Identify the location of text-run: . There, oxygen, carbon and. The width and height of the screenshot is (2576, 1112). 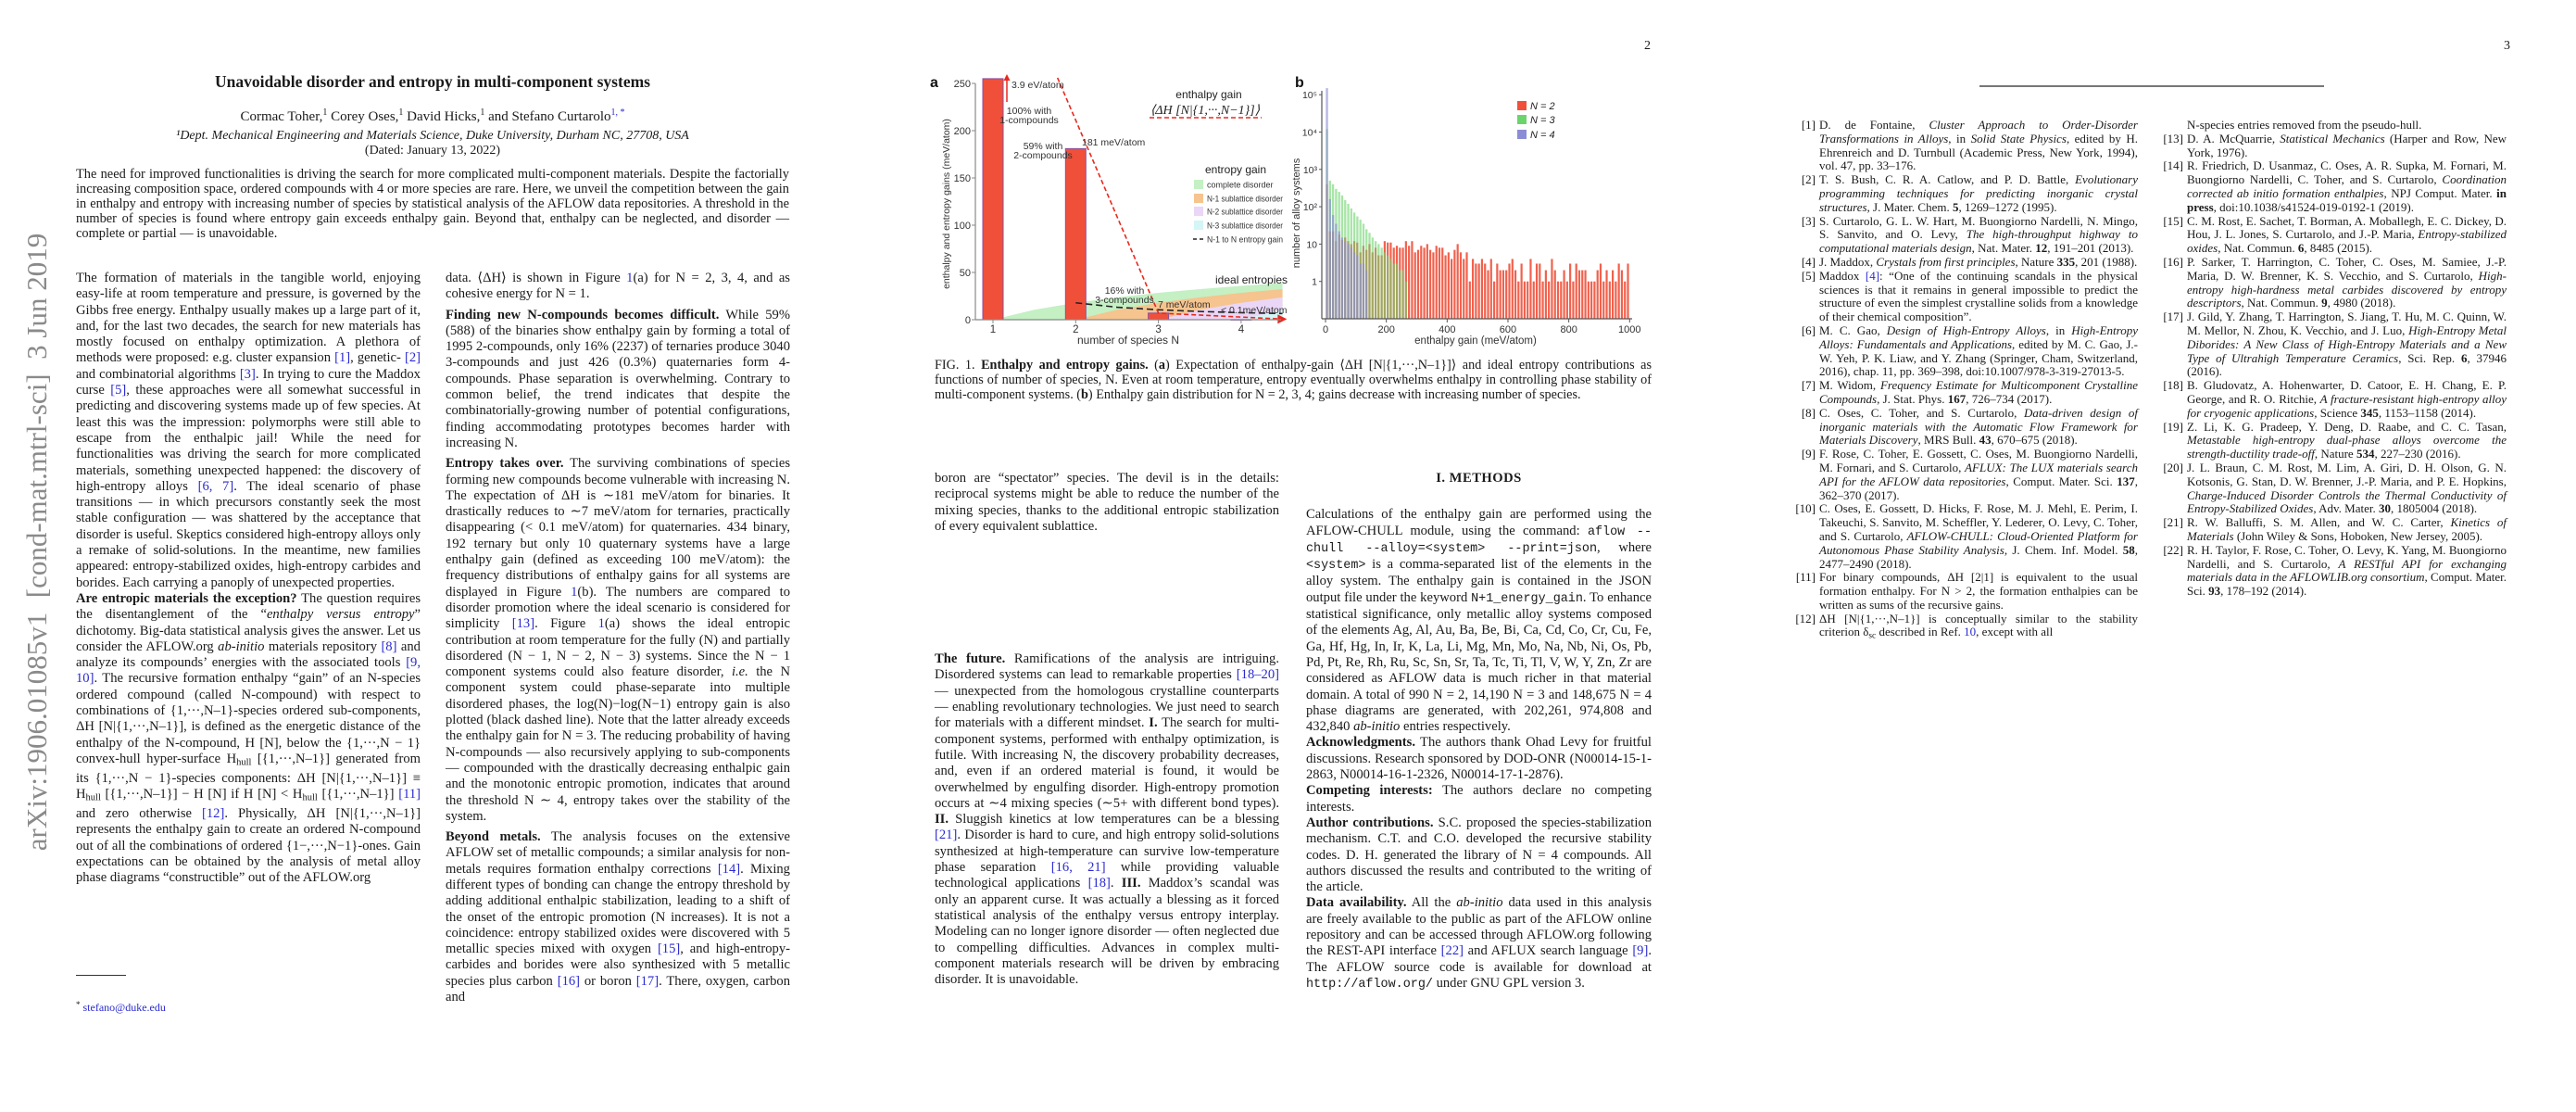
(618, 989).